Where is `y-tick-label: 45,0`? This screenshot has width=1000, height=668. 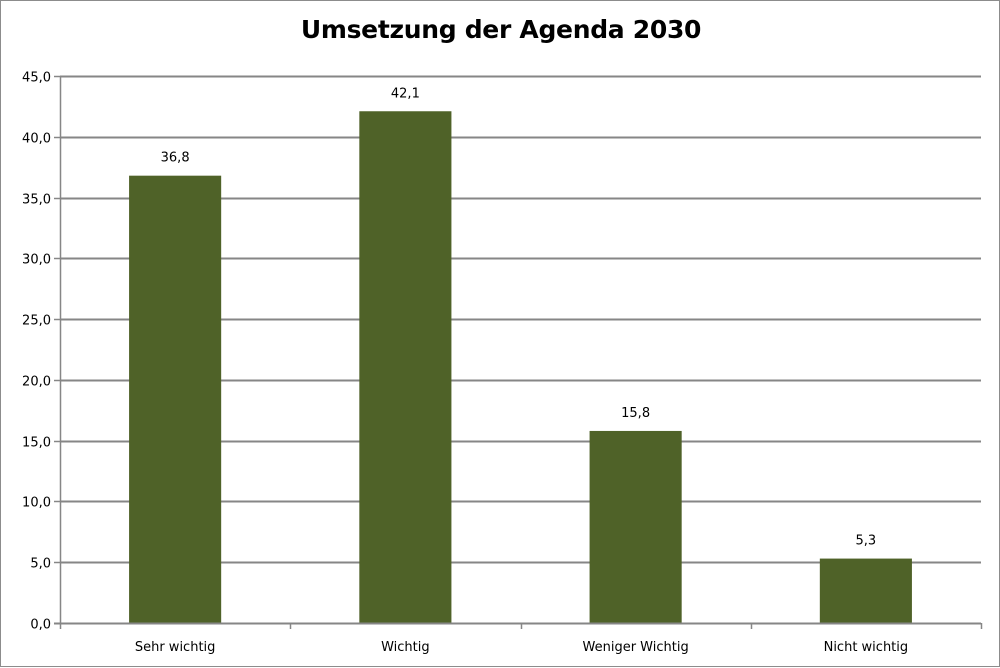
y-tick-label: 45,0 is located at coordinates (36, 78).